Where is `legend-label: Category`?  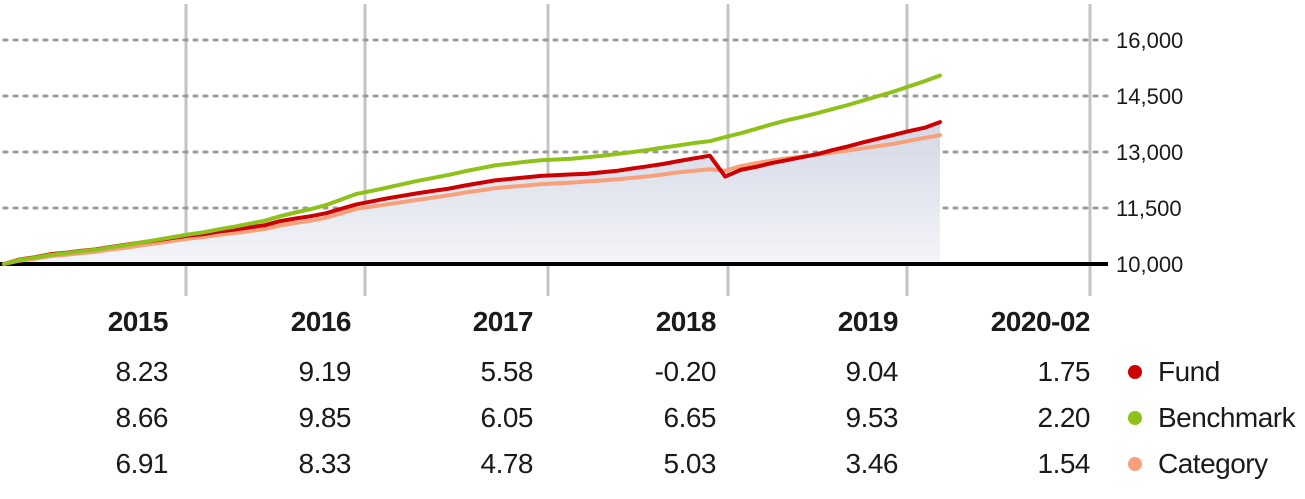
legend-label: Category is located at coordinates (1213, 463).